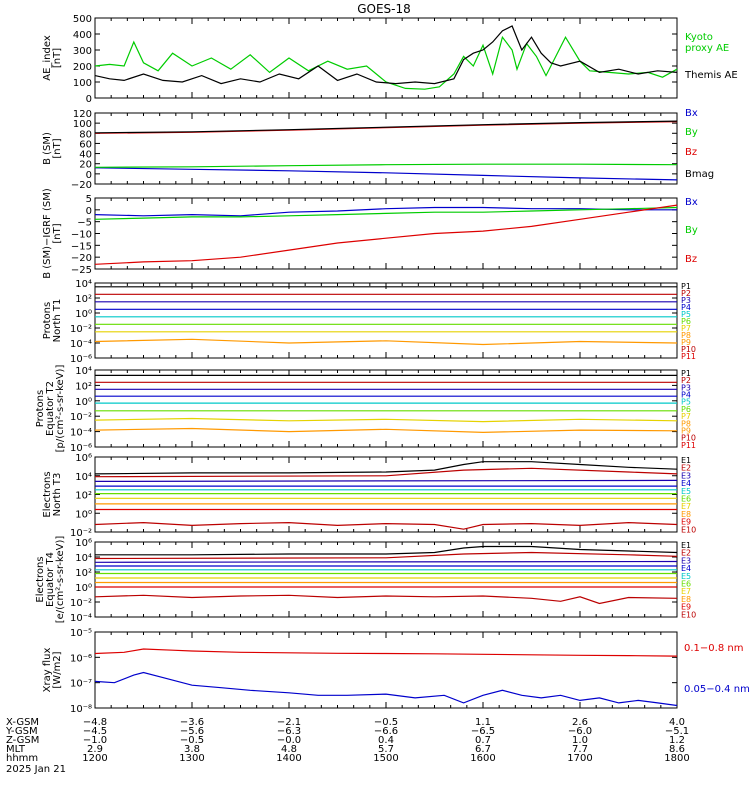  What do you see at coordinates (386, 165) in the screenshot?
I see `series-line-by` at bounding box center [386, 165].